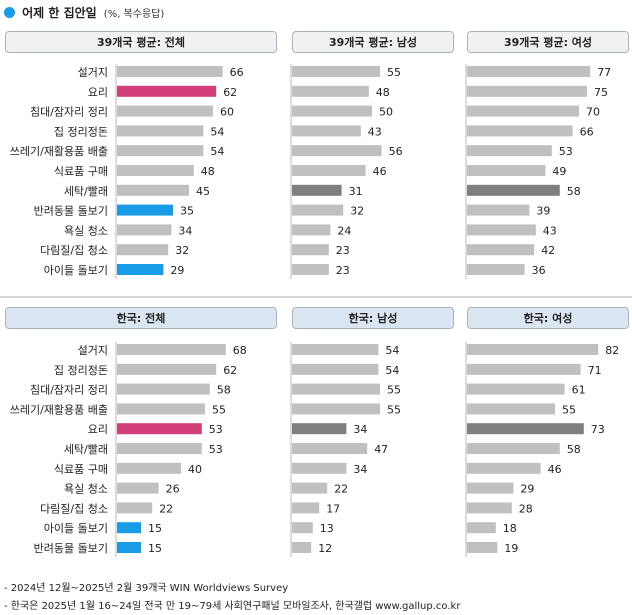 Image resolution: width=632 pixels, height=615 pixels. I want to click on value-label: 50, so click(386, 112).